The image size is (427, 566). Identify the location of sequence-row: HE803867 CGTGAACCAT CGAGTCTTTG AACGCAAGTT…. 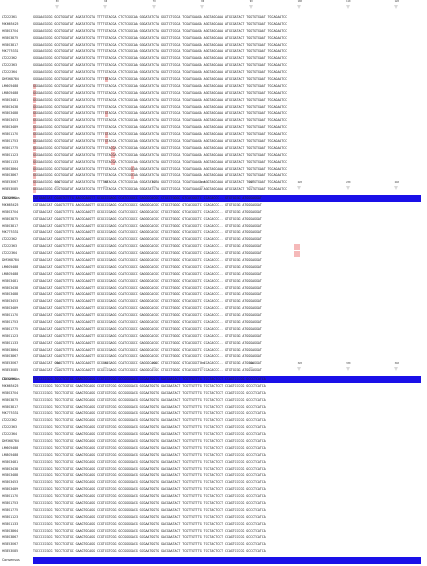
(213, 356).